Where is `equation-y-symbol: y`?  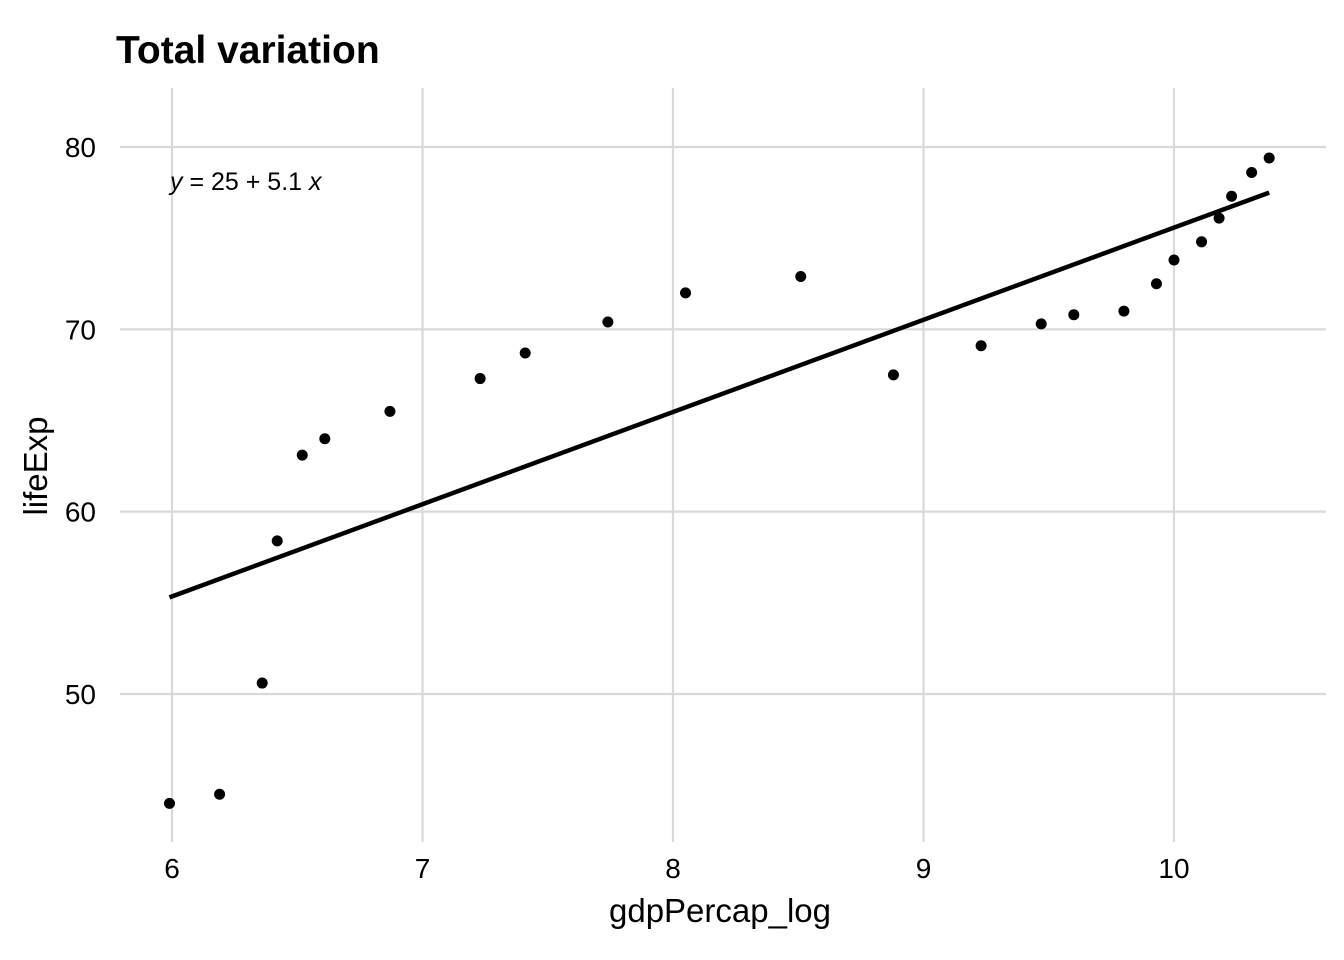
equation-y-symbol: y is located at coordinates (176, 182).